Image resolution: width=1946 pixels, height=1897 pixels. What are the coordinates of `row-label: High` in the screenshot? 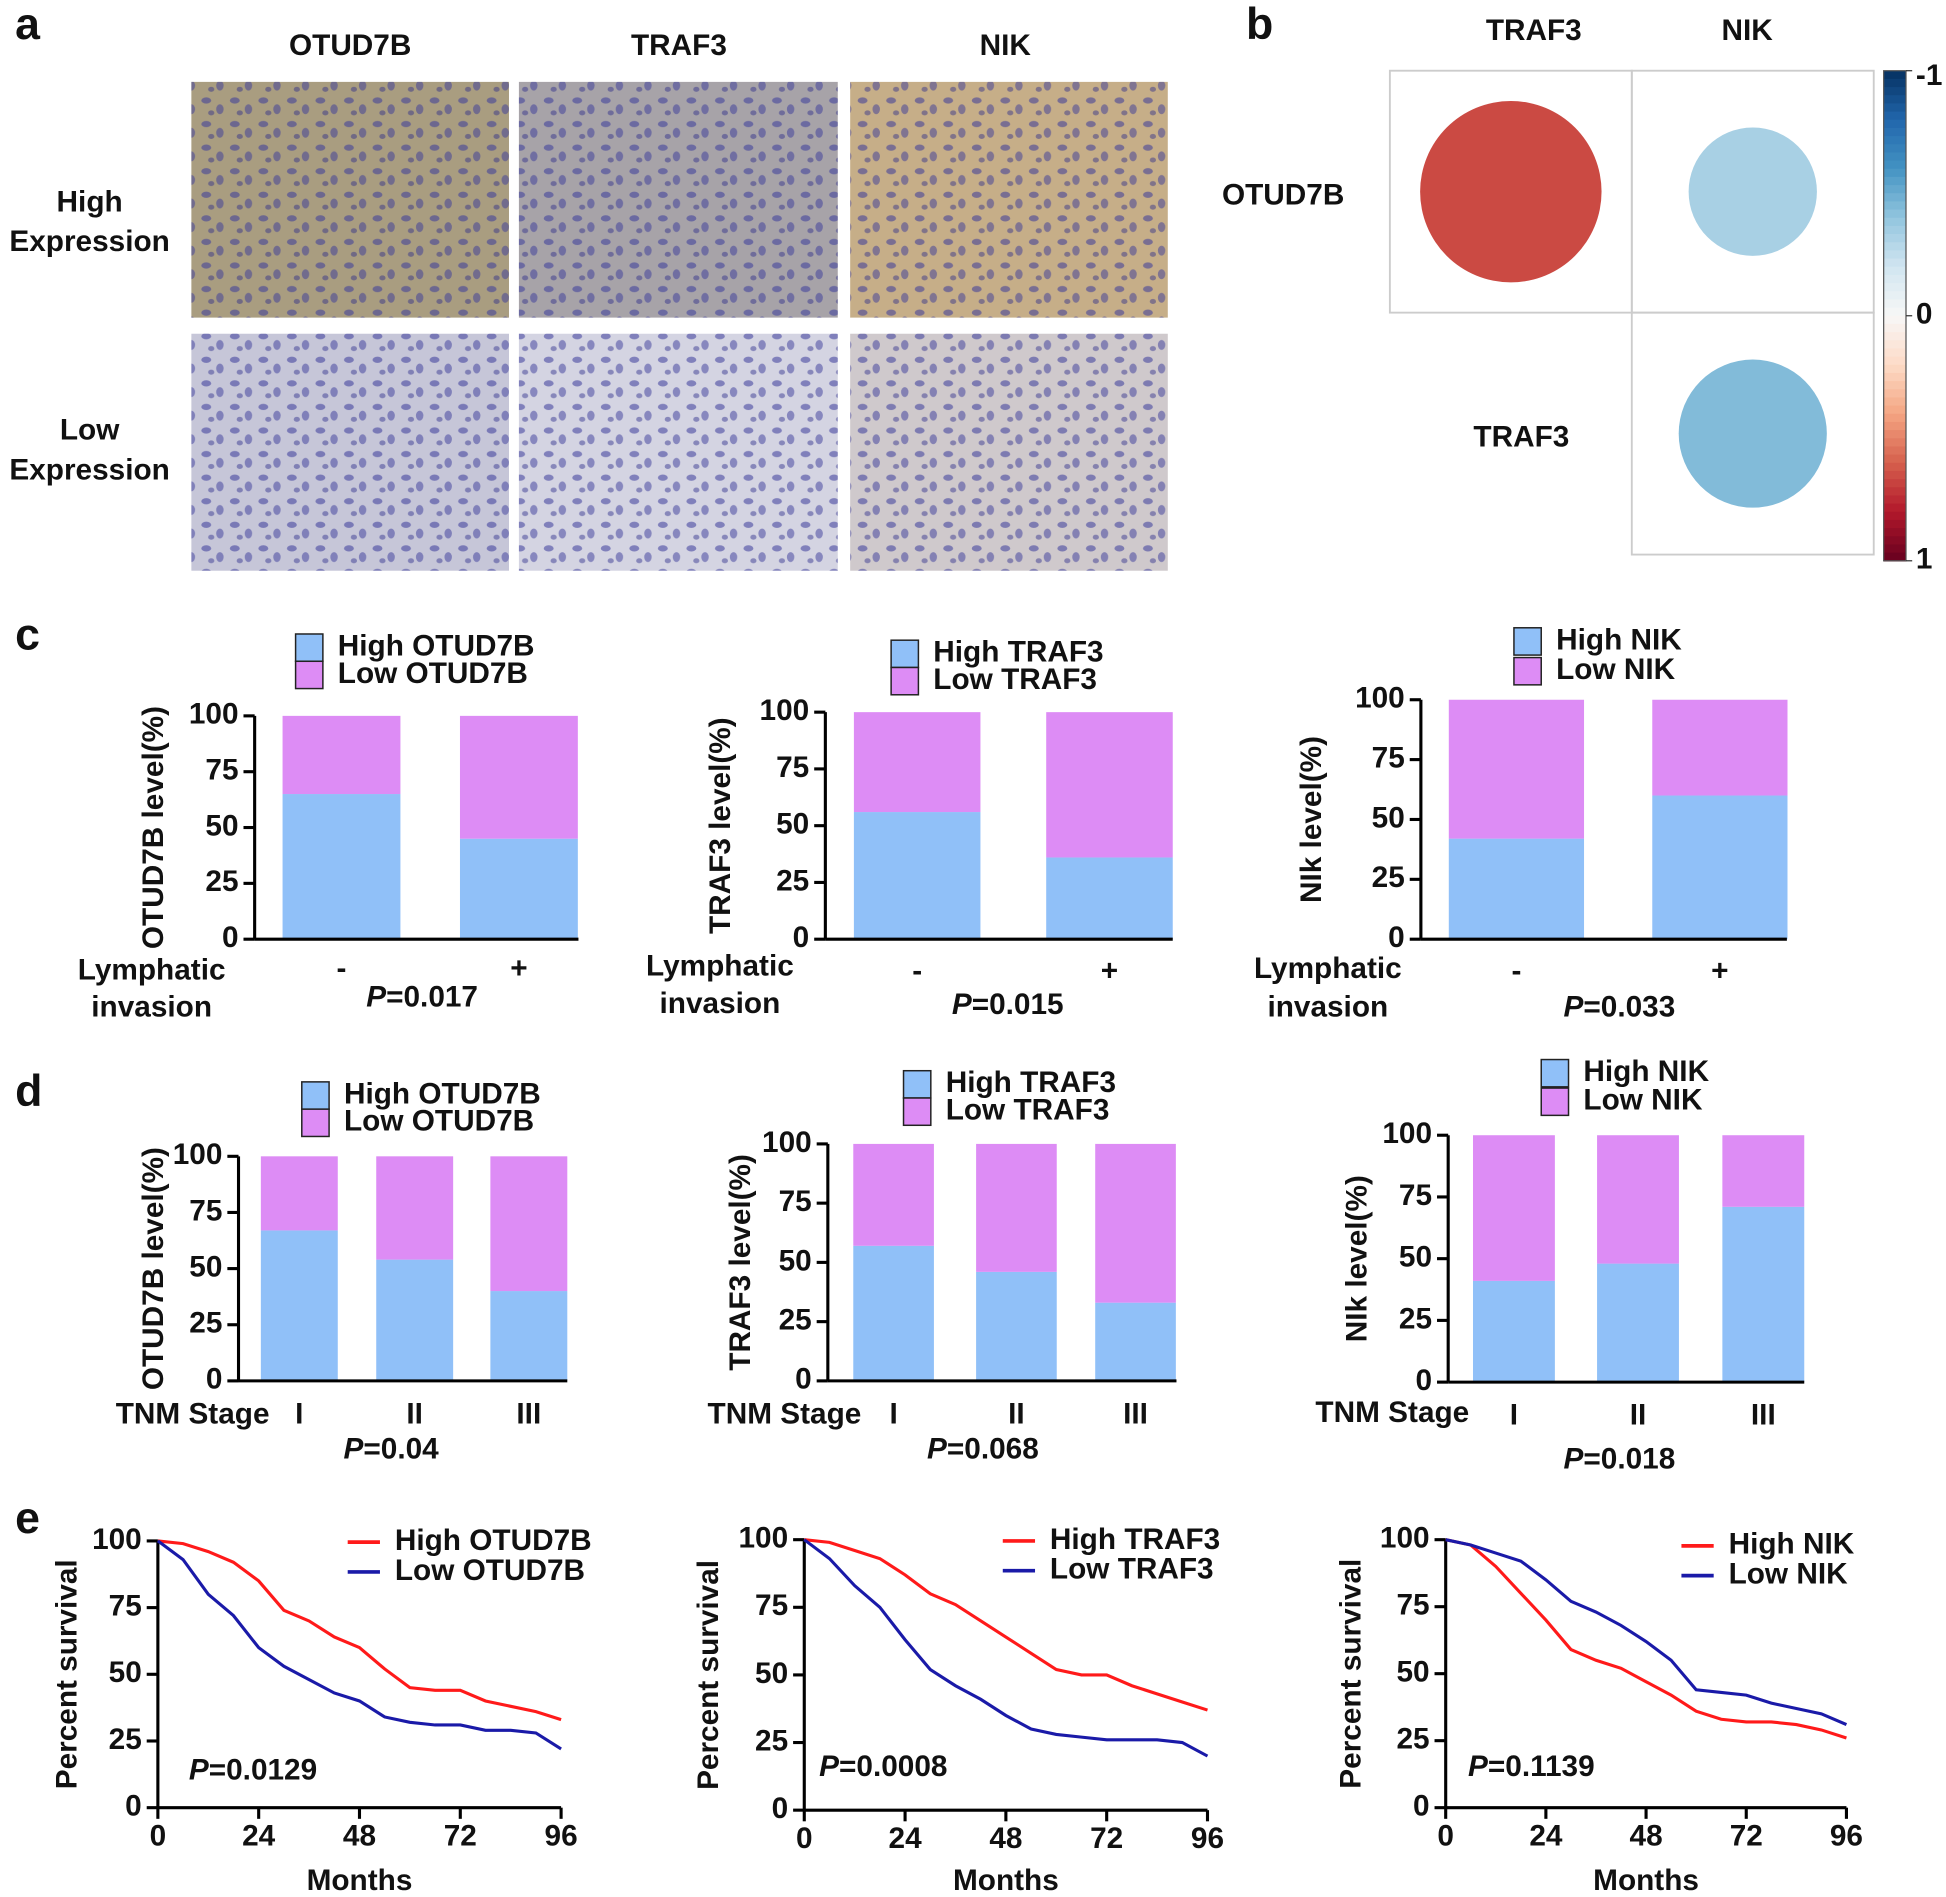 It's located at (90, 201).